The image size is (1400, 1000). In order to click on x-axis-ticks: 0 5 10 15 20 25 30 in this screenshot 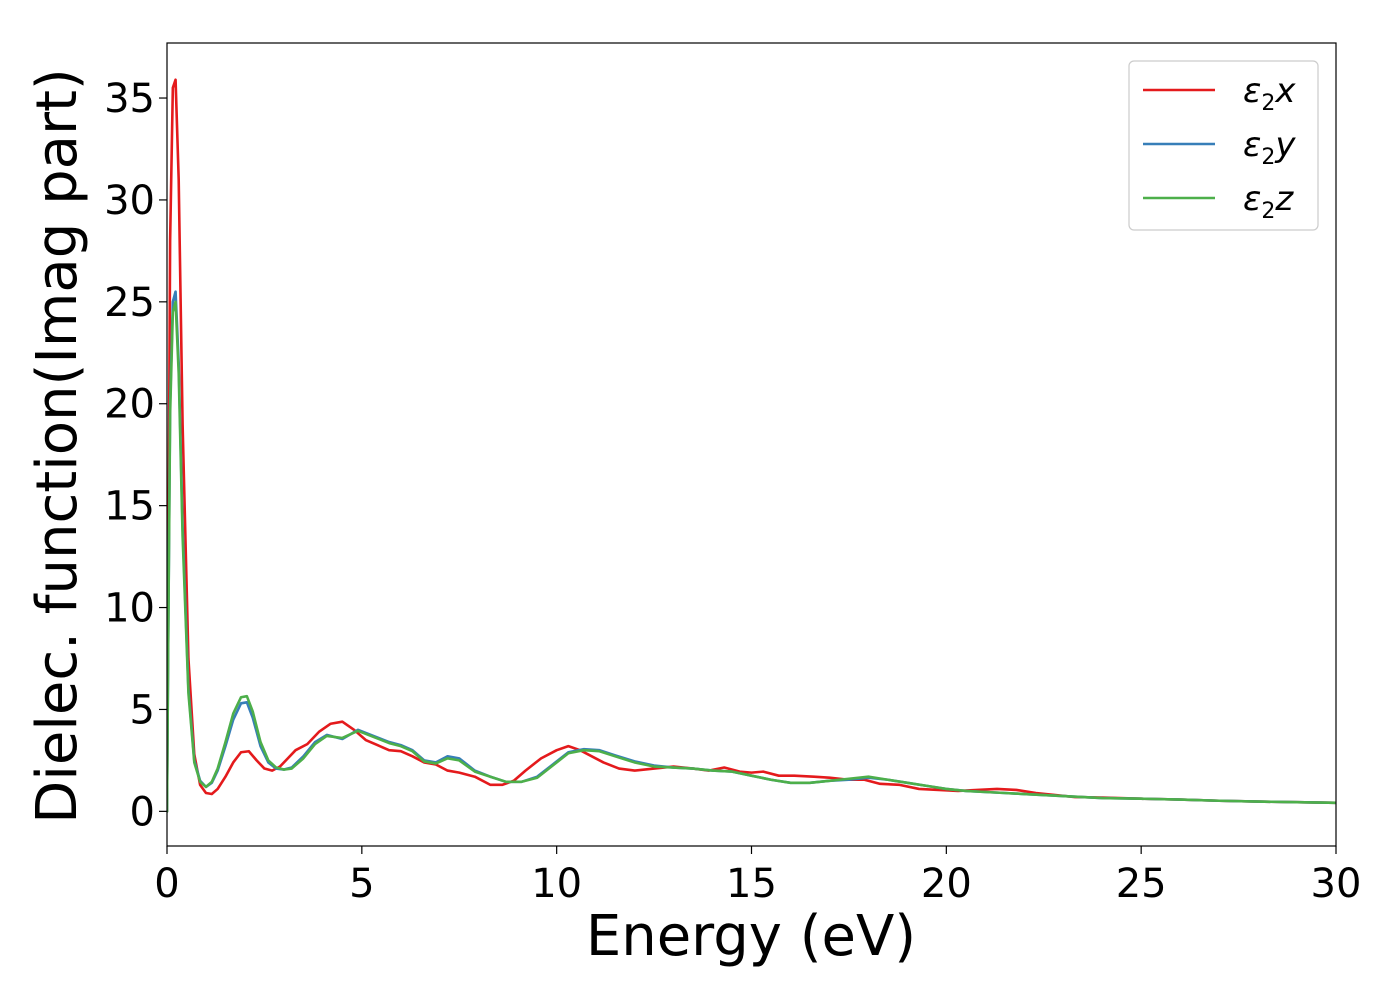, I will do `click(757, 876)`.